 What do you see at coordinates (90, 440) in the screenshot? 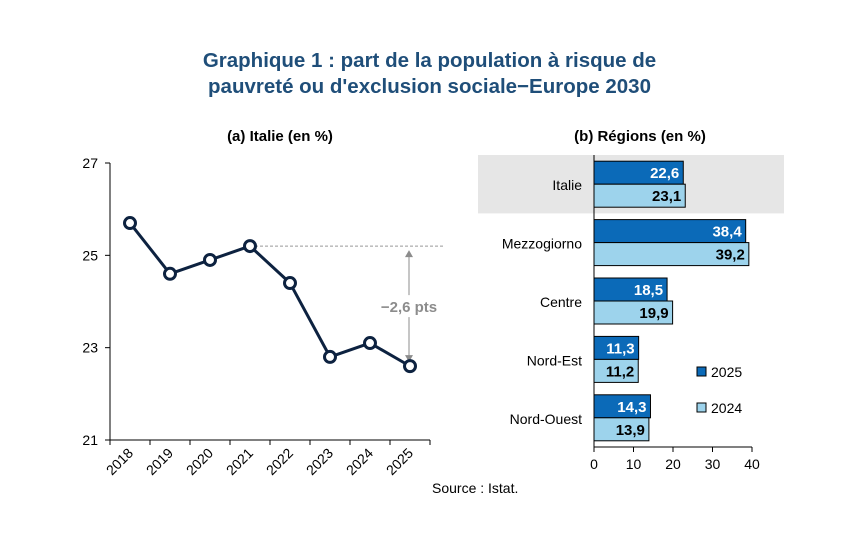
I see `y-tick-label-a: 21` at bounding box center [90, 440].